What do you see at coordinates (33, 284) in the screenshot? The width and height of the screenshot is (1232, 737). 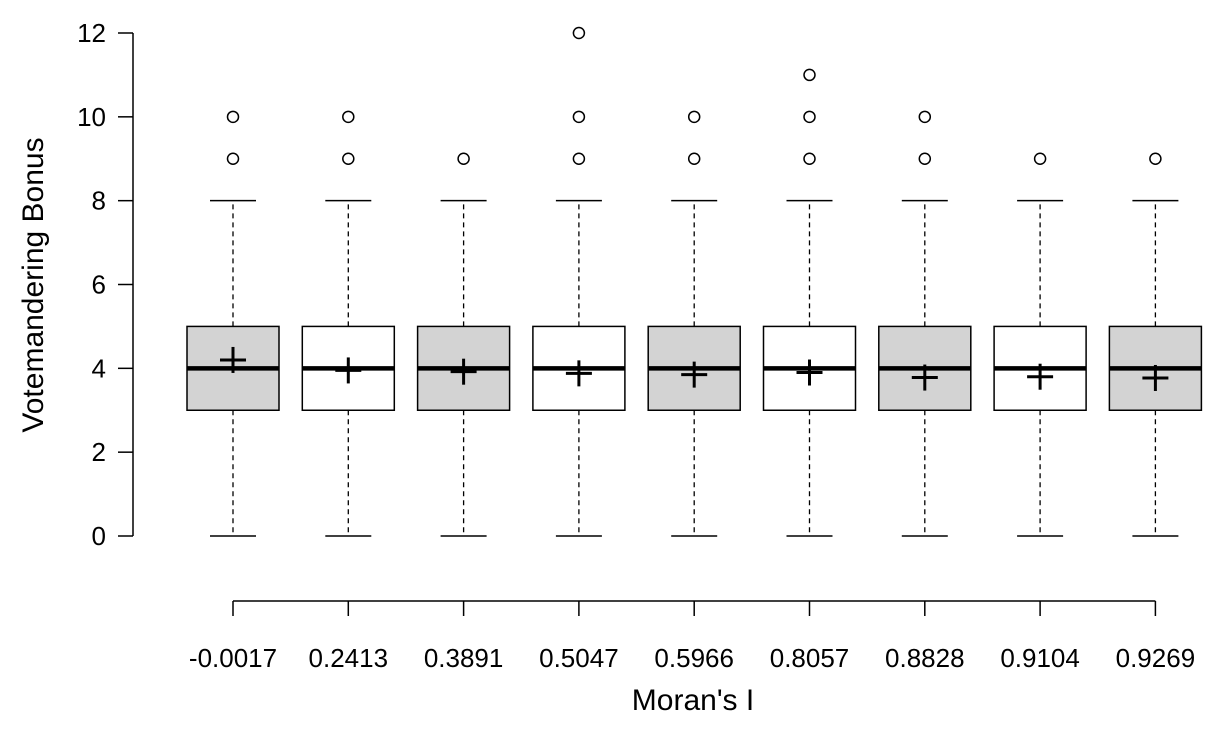 I see `y-axis-title: Votemandering Bonus` at bounding box center [33, 284].